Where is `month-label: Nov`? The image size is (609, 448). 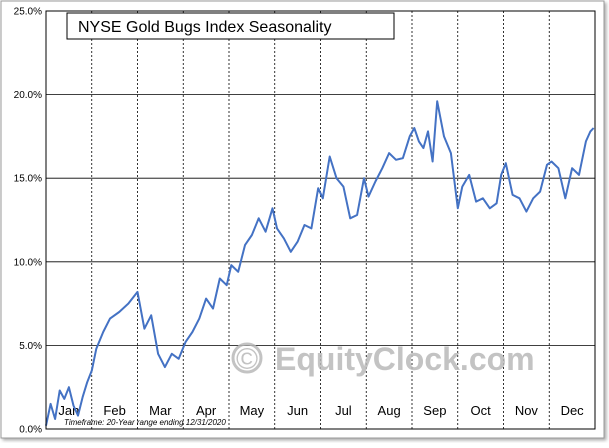
month-label: Nov is located at coordinates (527, 410).